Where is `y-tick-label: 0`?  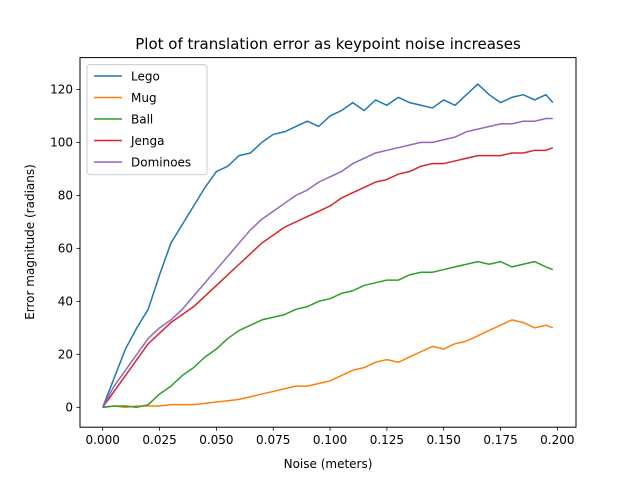
y-tick-label: 0 is located at coordinates (69, 407).